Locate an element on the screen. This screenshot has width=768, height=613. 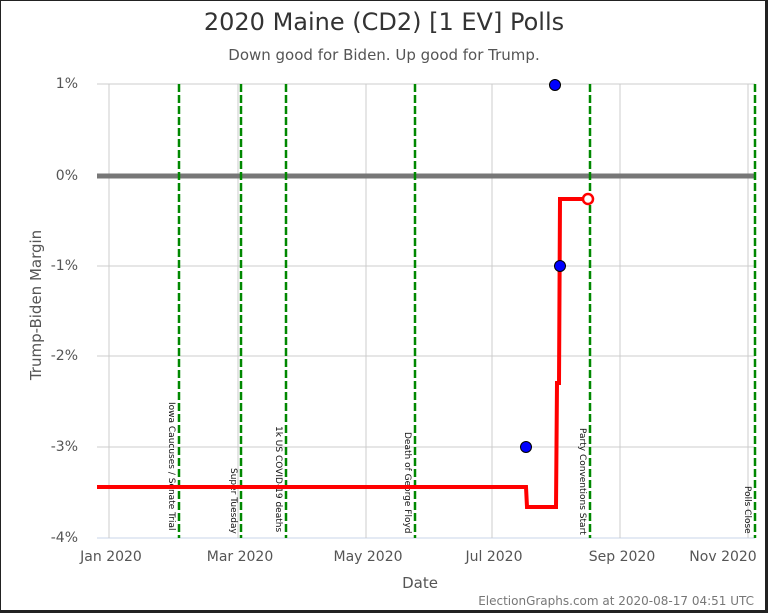
x-tick-label: Jan 2020 is located at coordinates (111, 557).